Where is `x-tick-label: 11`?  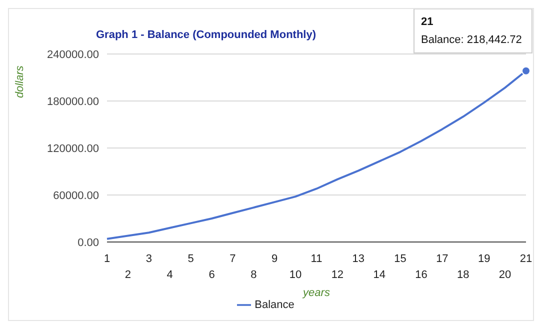 x-tick-label: 11 is located at coordinates (316, 259).